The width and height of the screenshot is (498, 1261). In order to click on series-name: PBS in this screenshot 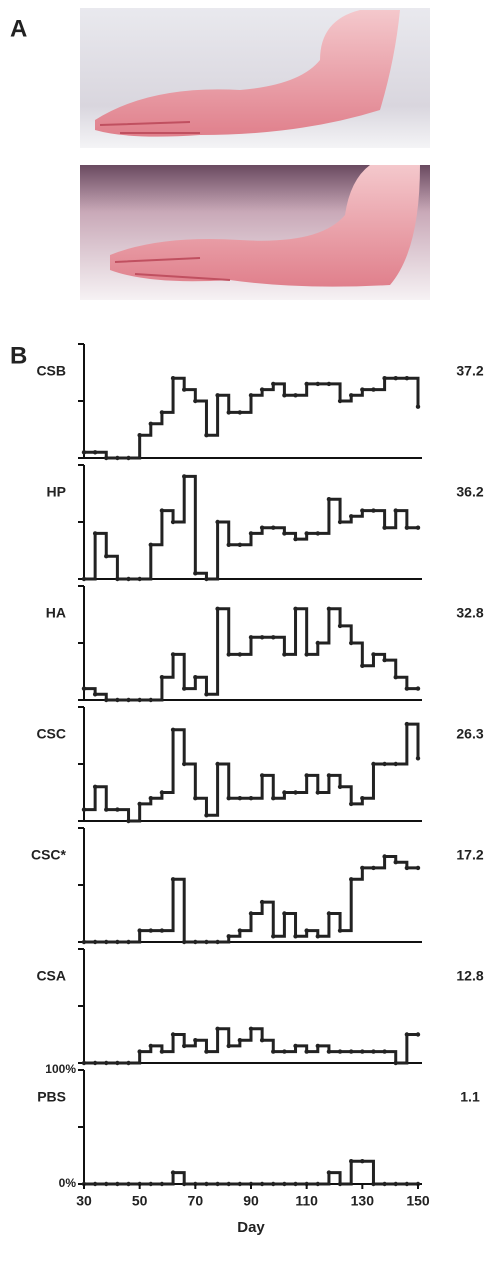, I will do `click(51, 1097)`.